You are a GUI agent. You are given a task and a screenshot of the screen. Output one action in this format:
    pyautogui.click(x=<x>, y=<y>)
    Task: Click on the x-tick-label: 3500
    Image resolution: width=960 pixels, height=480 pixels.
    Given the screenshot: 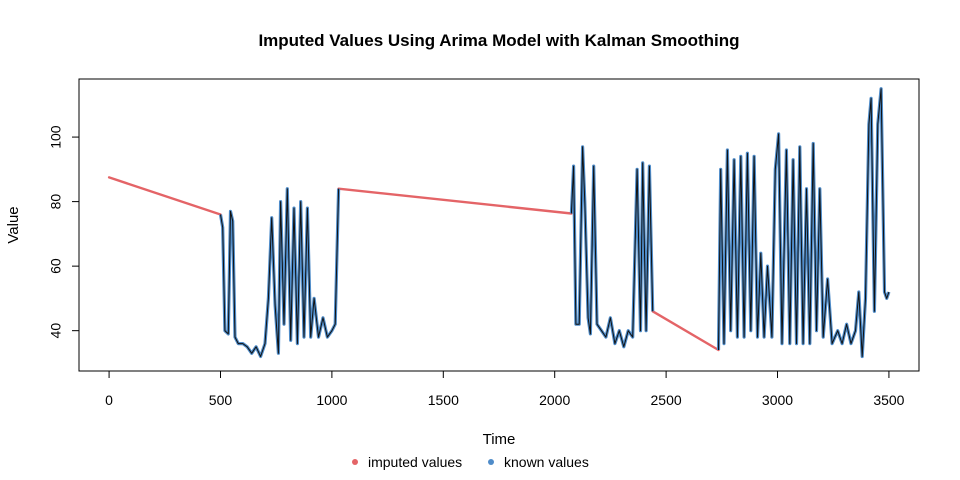 What is the action you would take?
    pyautogui.click(x=888, y=400)
    